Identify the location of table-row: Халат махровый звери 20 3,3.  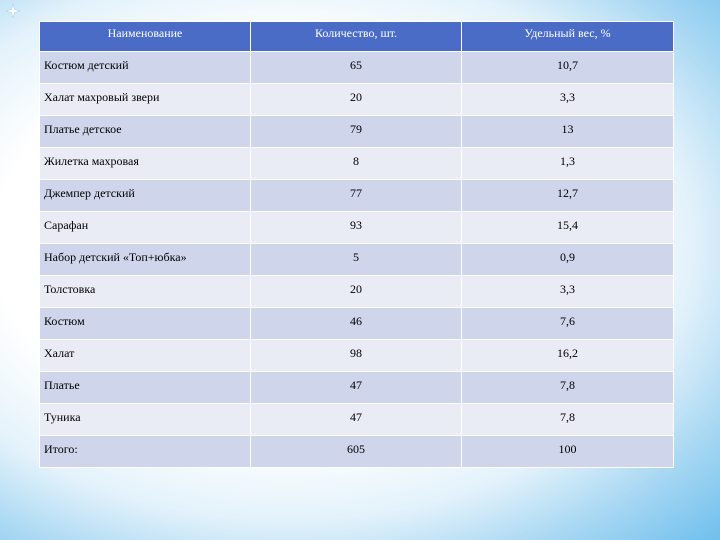
(356, 99).